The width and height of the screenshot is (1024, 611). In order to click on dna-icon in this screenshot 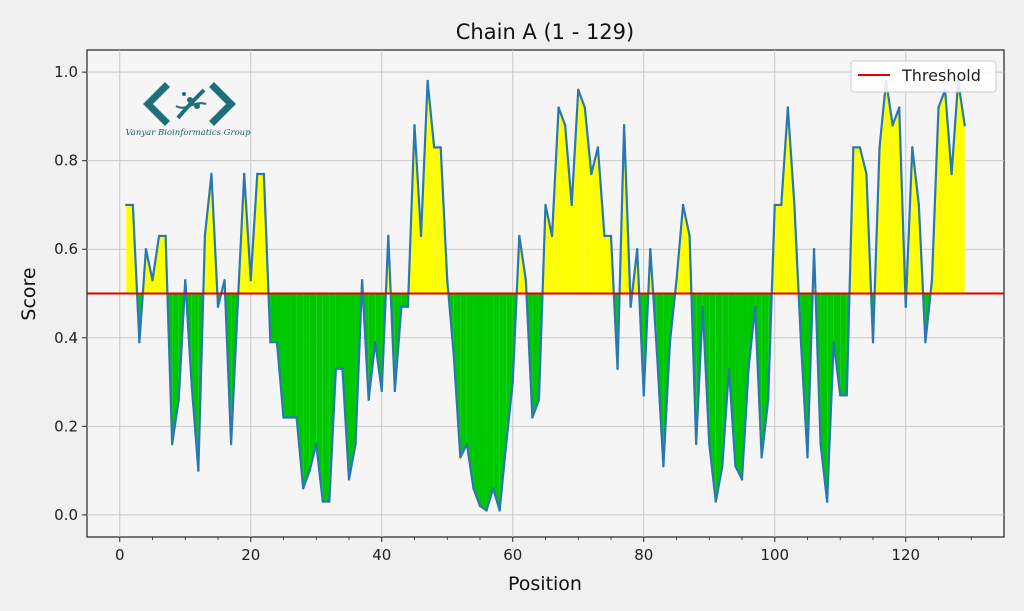, I will do `click(191, 104)`.